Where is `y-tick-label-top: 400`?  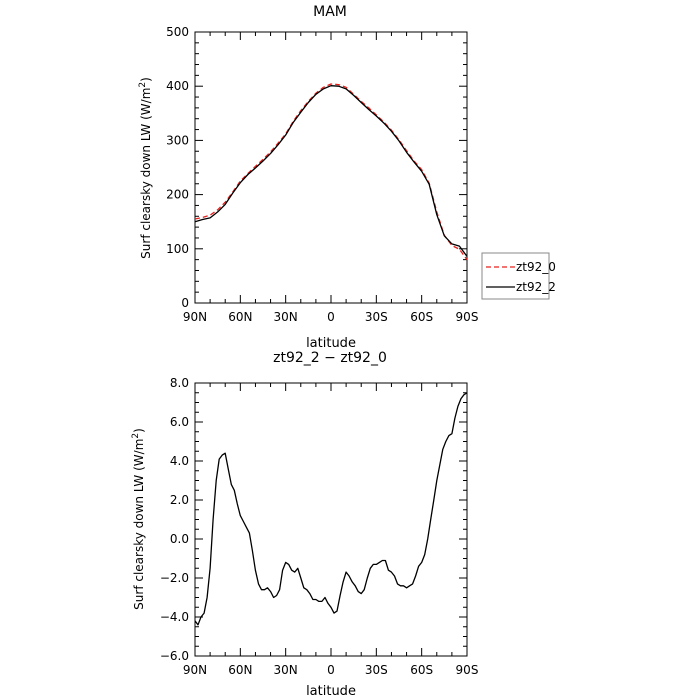
y-tick-label-top: 400 is located at coordinates (177, 86).